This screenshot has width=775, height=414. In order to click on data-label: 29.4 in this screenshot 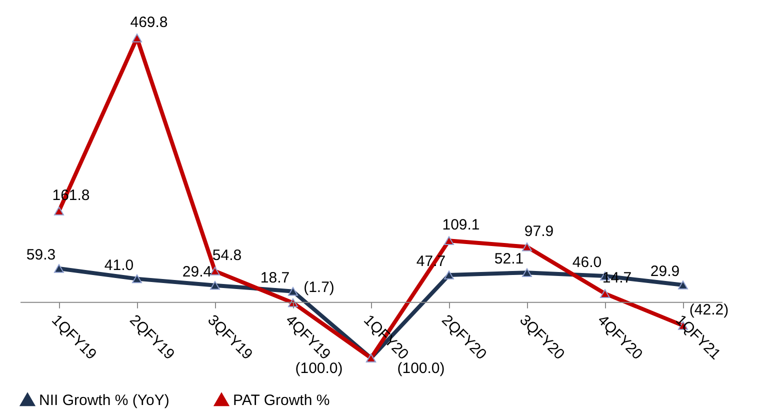, I will do `click(197, 271)`.